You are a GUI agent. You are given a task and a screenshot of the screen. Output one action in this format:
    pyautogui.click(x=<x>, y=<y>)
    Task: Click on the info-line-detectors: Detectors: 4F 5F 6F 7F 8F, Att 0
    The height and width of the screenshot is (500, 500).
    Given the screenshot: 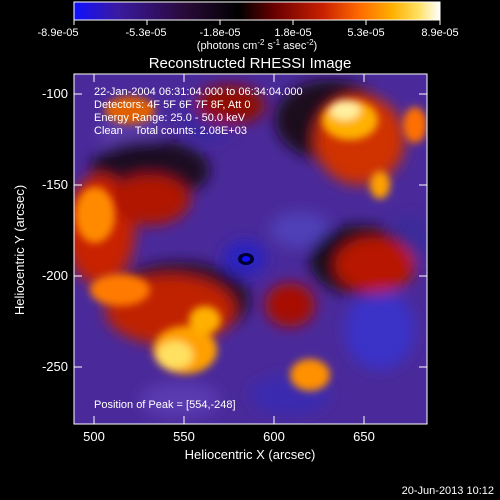 What is the action you would take?
    pyautogui.click(x=172, y=105)
    